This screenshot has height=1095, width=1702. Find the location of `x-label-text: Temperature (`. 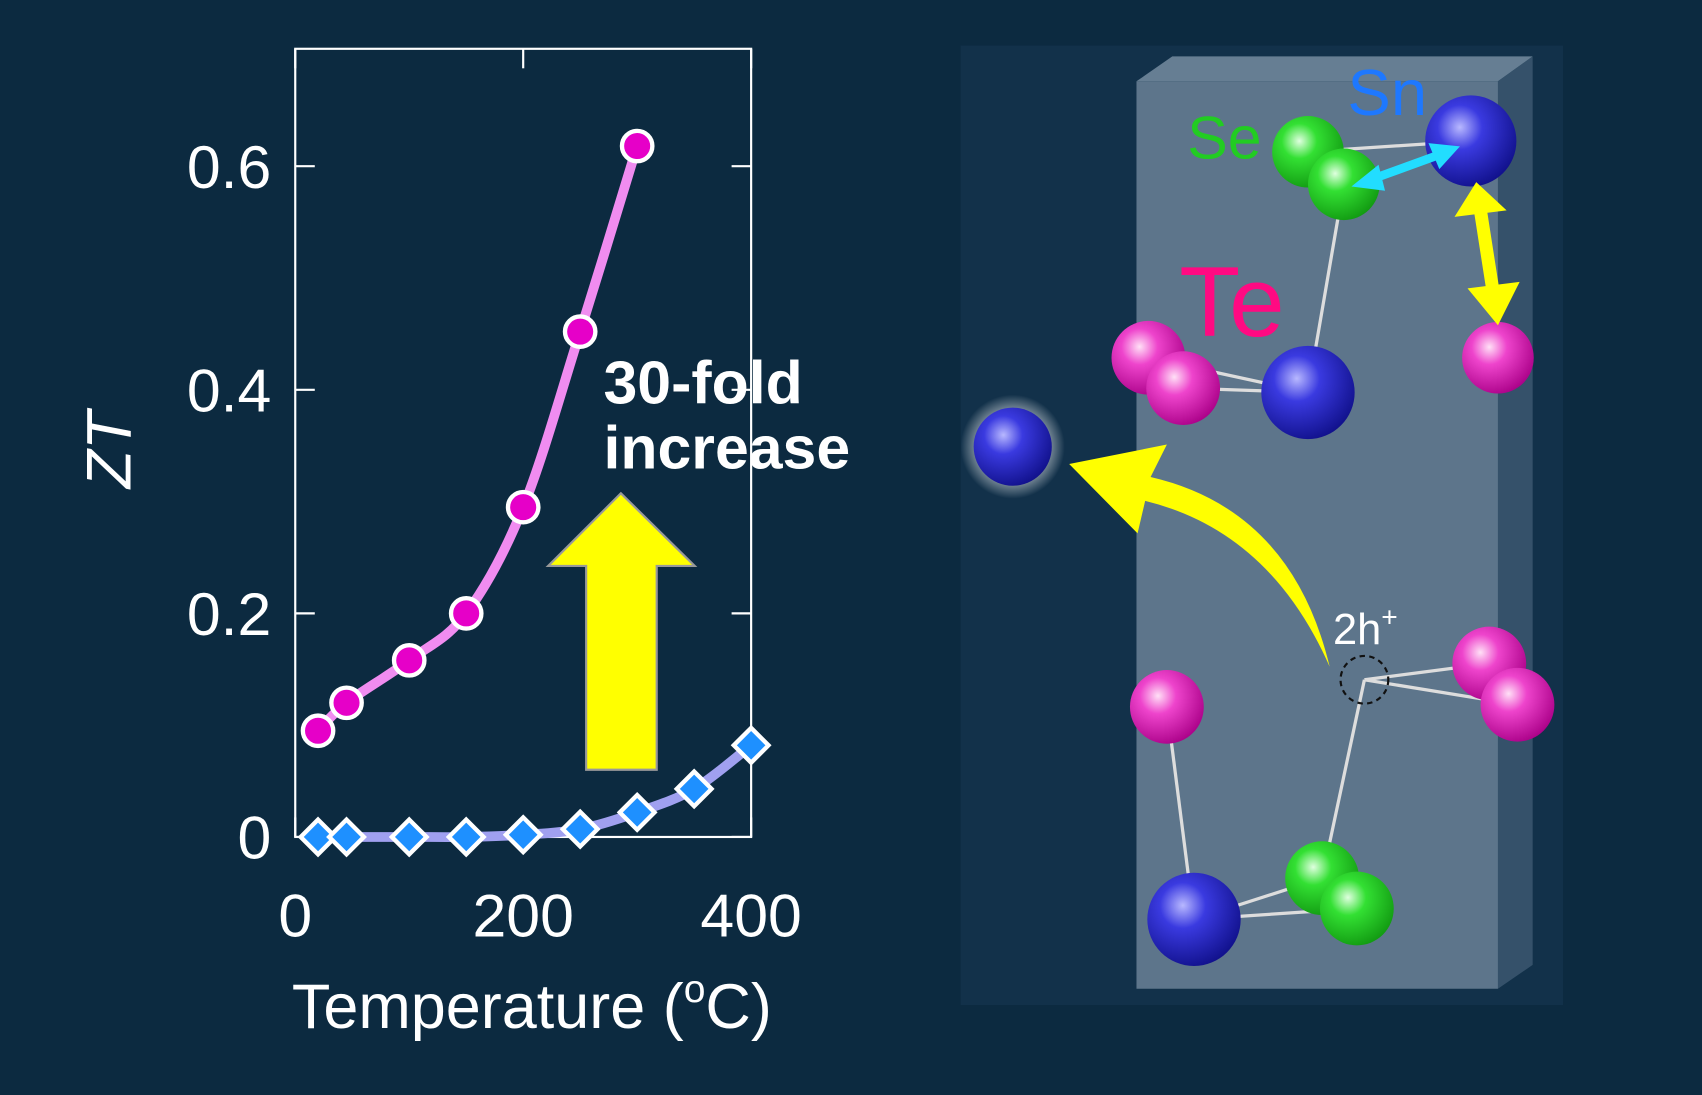

x-label-text: Temperature ( is located at coordinates (488, 1007).